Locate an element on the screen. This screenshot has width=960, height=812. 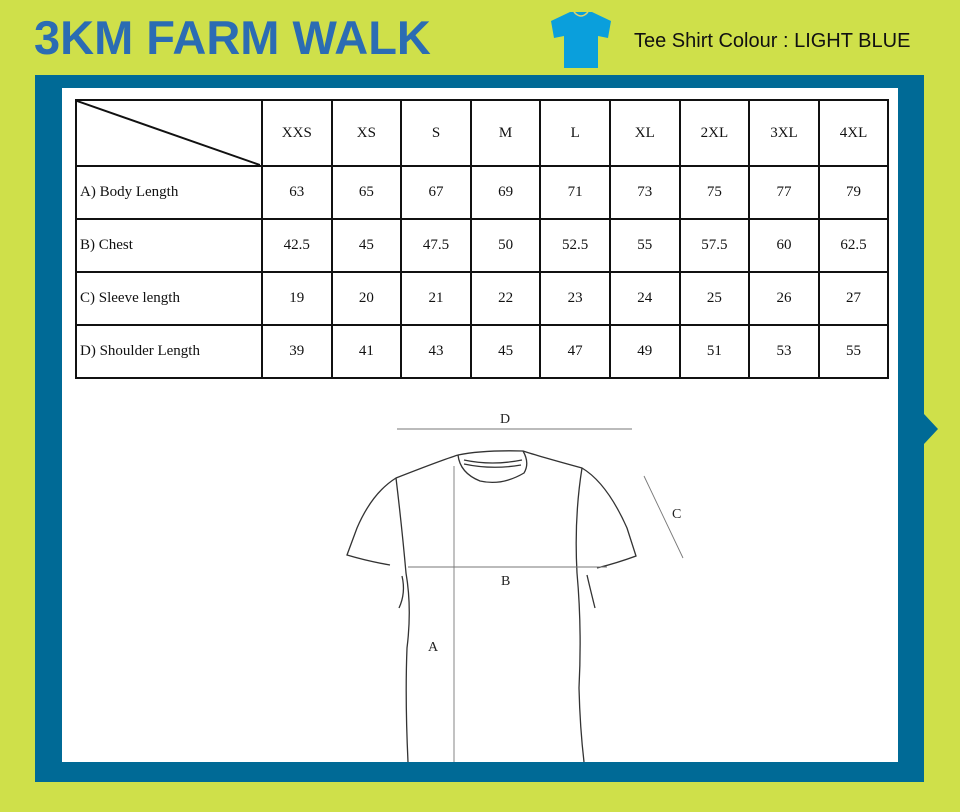
measurement-value: 41 is located at coordinates (366, 351).